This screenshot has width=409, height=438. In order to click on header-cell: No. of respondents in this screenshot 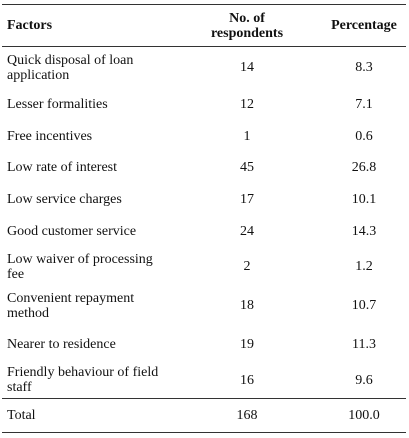, I will do `click(247, 26)`.